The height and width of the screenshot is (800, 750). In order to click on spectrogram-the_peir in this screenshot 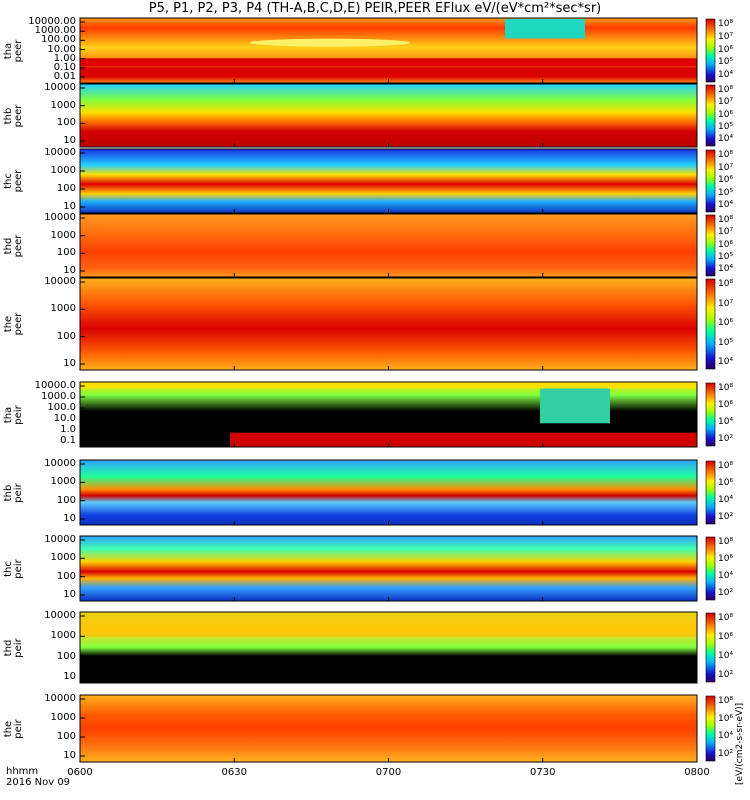, I will do `click(388, 728)`.